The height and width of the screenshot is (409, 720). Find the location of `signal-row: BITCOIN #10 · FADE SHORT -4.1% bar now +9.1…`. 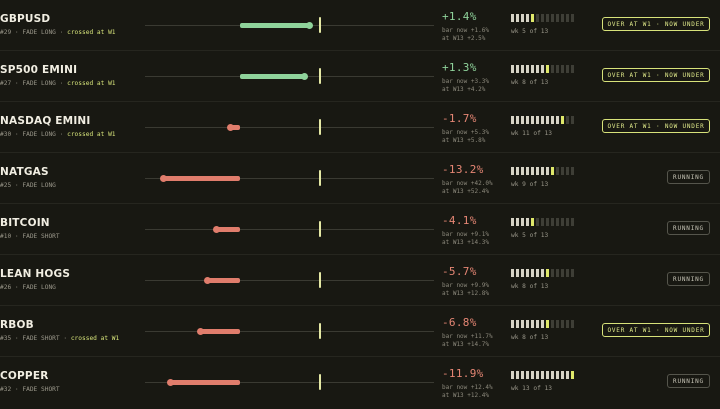

signal-row: BITCOIN #10 · FADE SHORT -4.1% bar now +9.1… is located at coordinates (360, 229).